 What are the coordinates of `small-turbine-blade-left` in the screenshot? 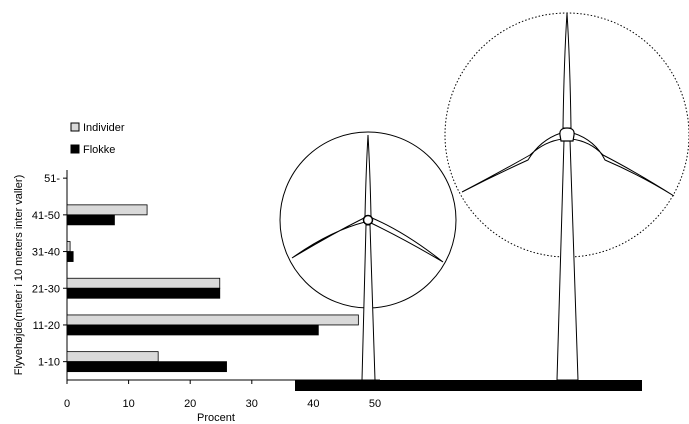 It's located at (328, 238).